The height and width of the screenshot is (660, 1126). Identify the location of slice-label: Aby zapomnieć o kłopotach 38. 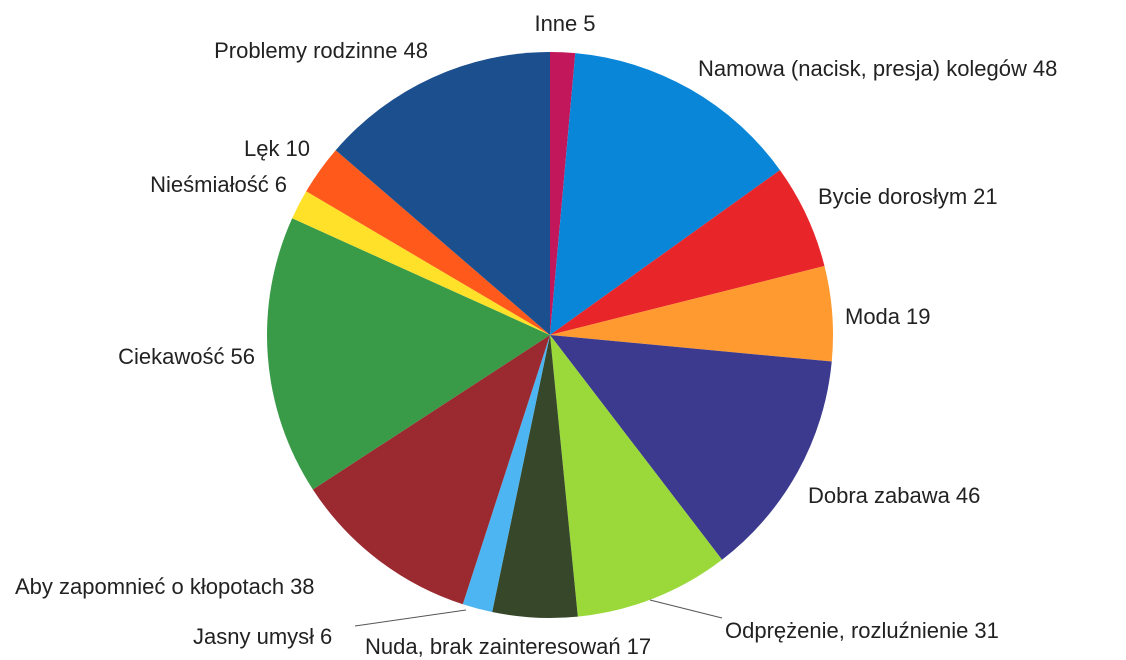
(165, 586).